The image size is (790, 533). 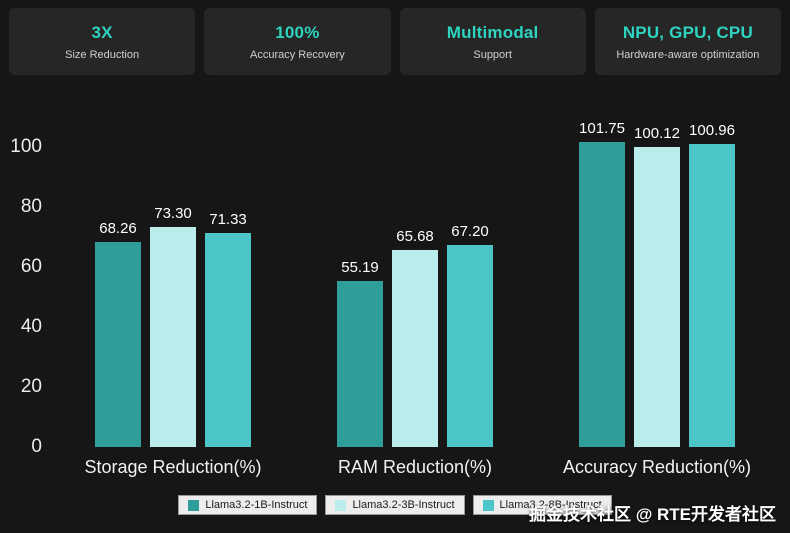 I want to click on bar-wrap: 68.26, so click(x=118, y=333).